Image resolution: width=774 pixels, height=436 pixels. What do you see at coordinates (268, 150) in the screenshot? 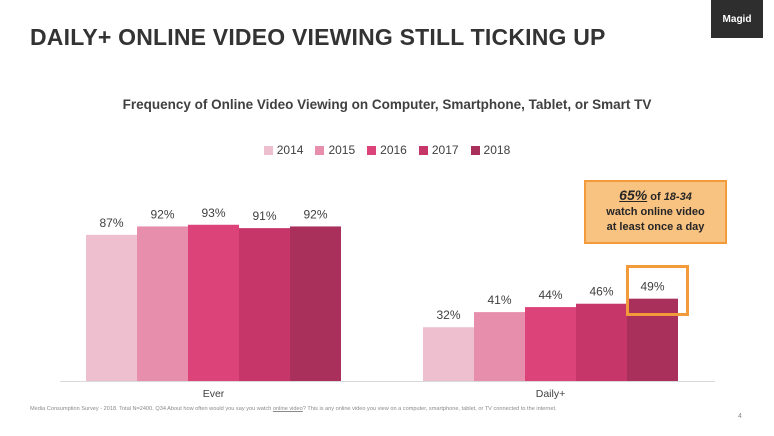
I see `legend-swatch-2014` at bounding box center [268, 150].